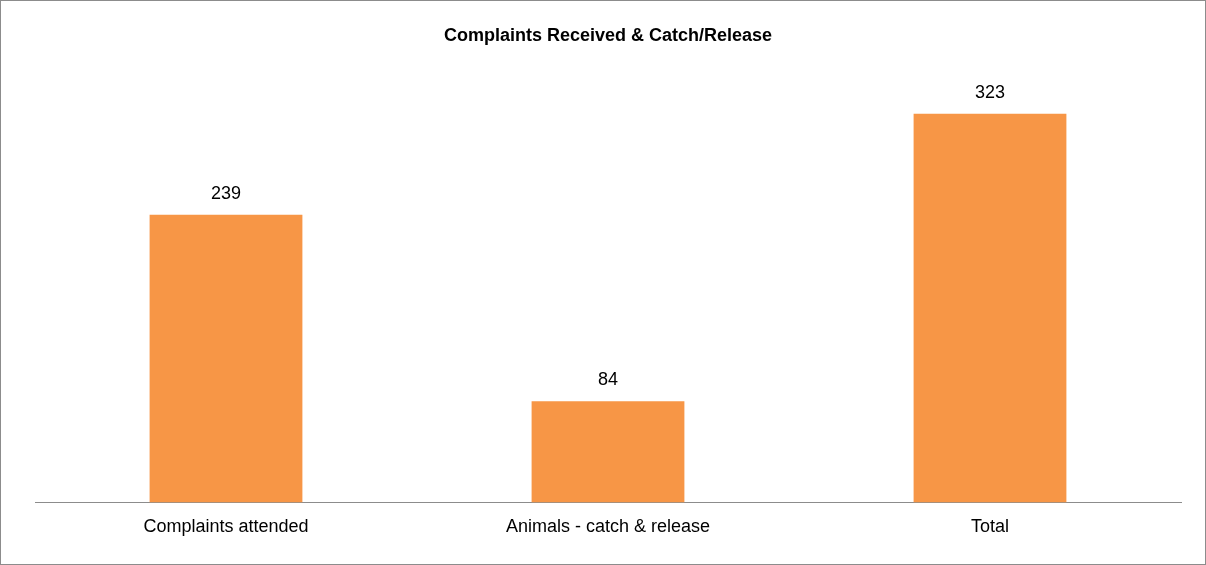 This screenshot has width=1206, height=565. Describe the element at coordinates (990, 526) in the screenshot. I see `x-tick-label: Total` at that location.